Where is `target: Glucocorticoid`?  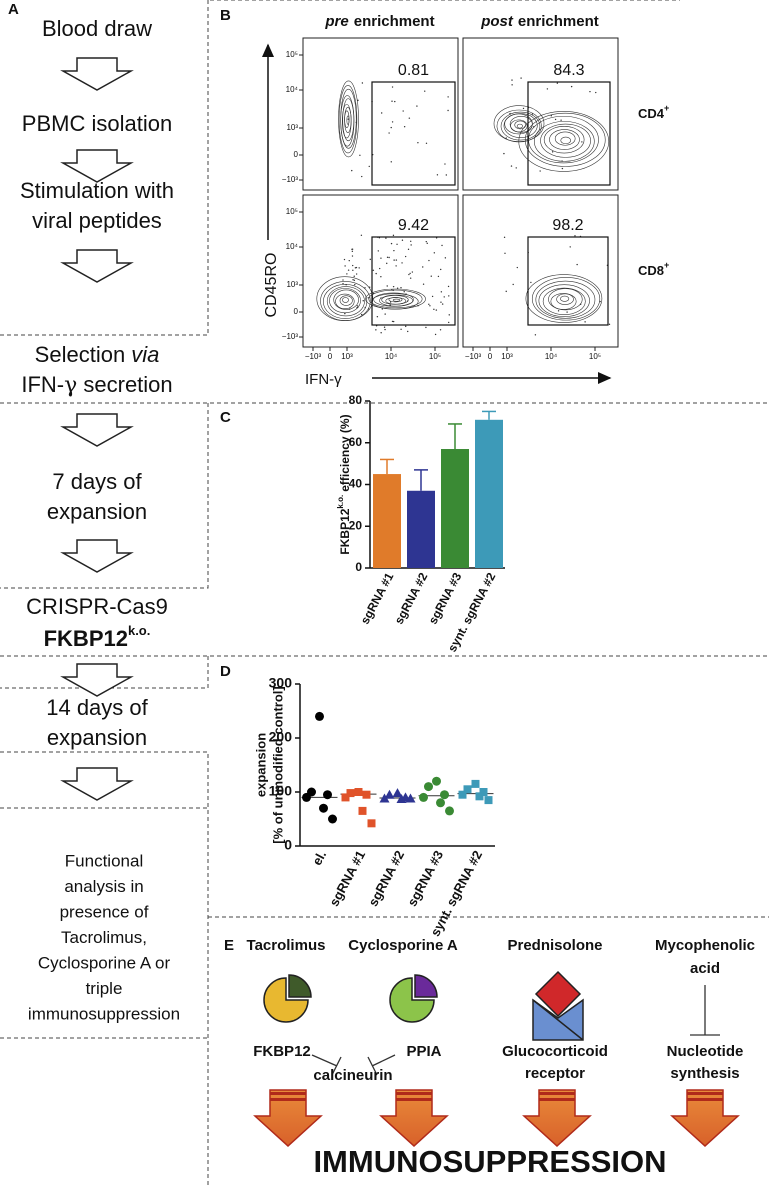 target: Glucocorticoid is located at coordinates (555, 1051).